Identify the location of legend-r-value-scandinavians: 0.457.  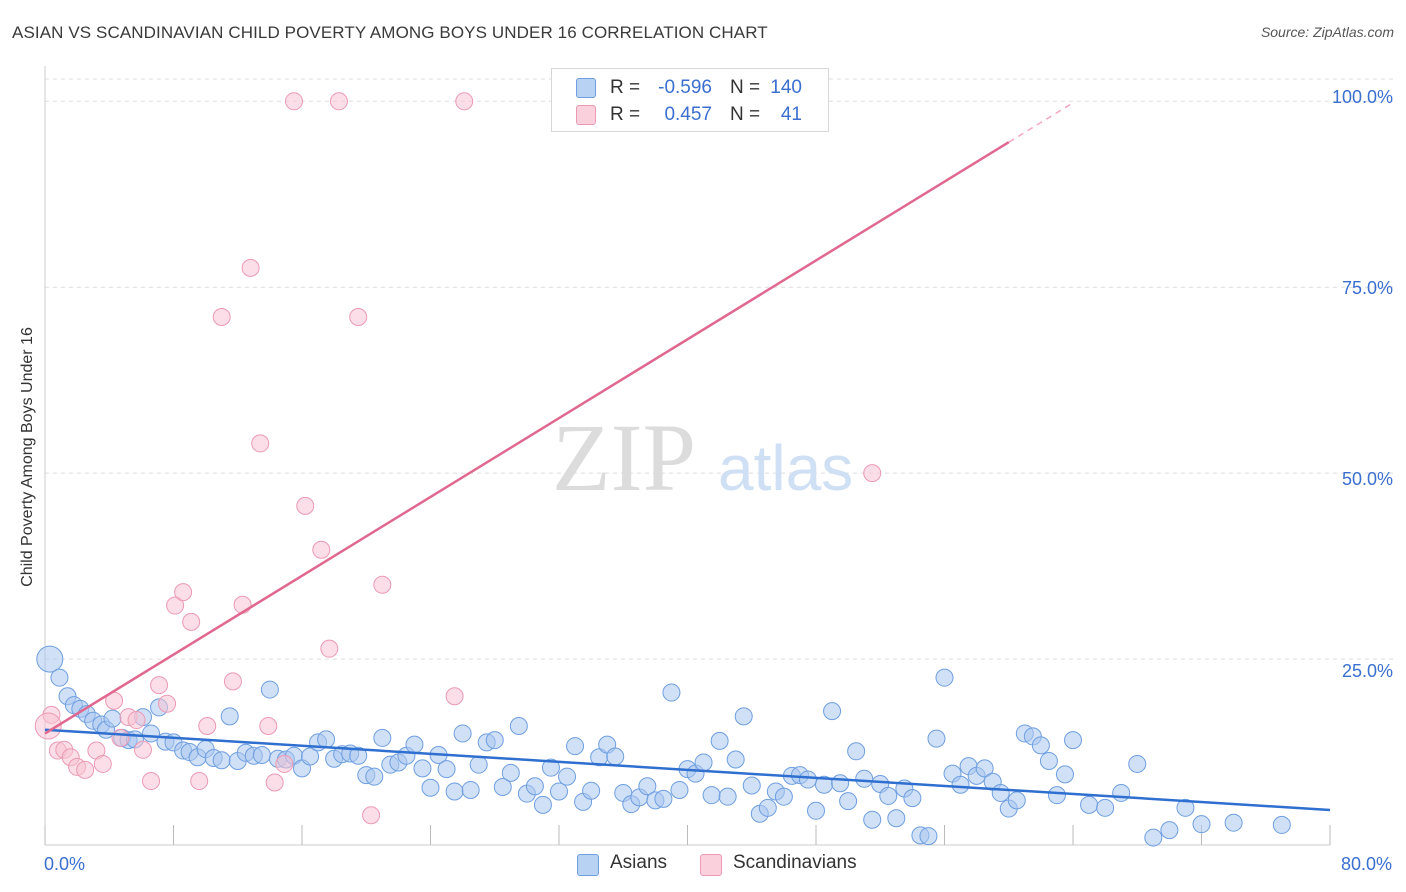
(688, 114).